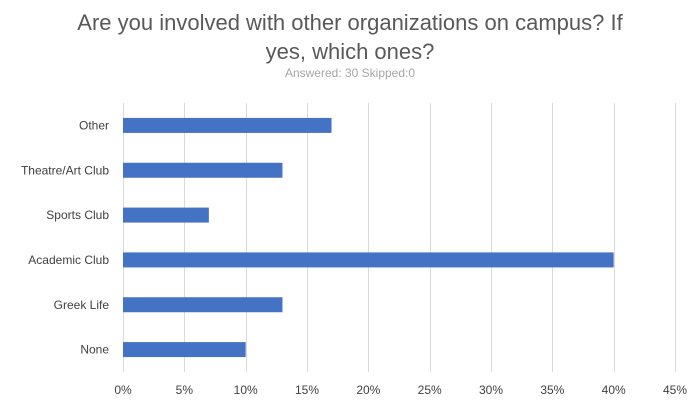  I want to click on x-tick-label: 15%, so click(307, 390).